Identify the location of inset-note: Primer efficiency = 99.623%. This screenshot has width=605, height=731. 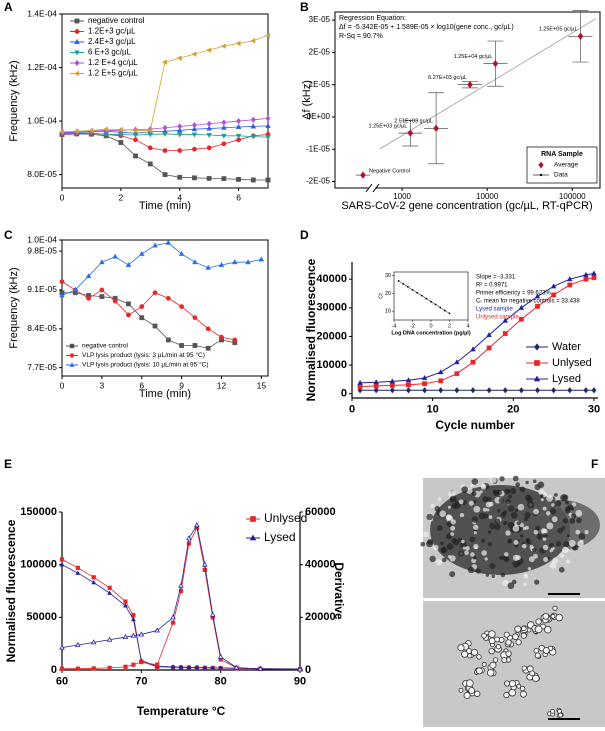
(513, 294).